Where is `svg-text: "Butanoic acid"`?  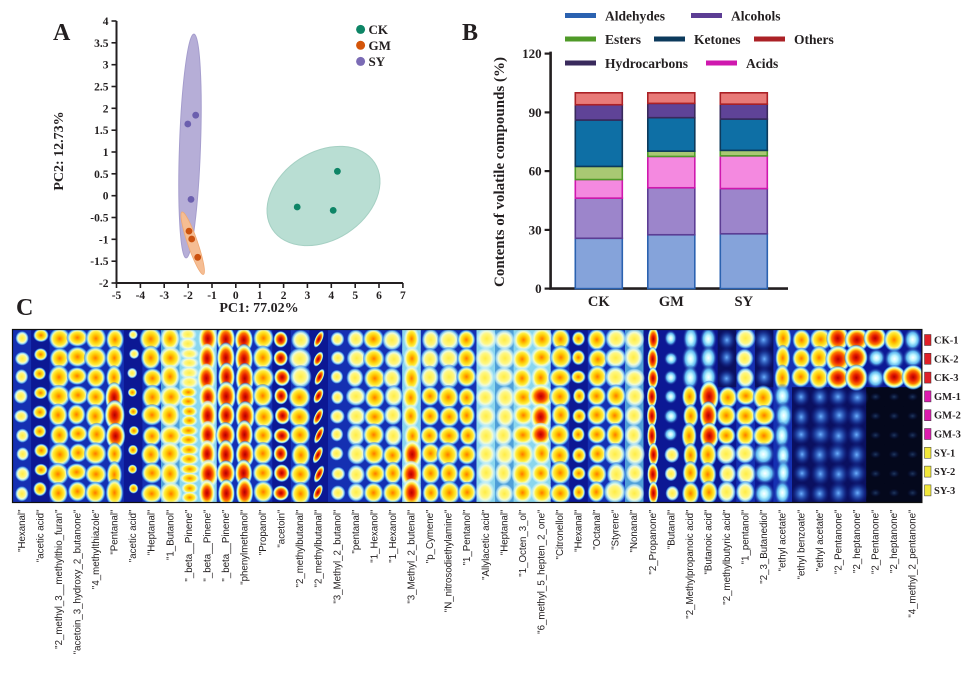 svg-text: "Butanoic acid" is located at coordinates (709, 542).